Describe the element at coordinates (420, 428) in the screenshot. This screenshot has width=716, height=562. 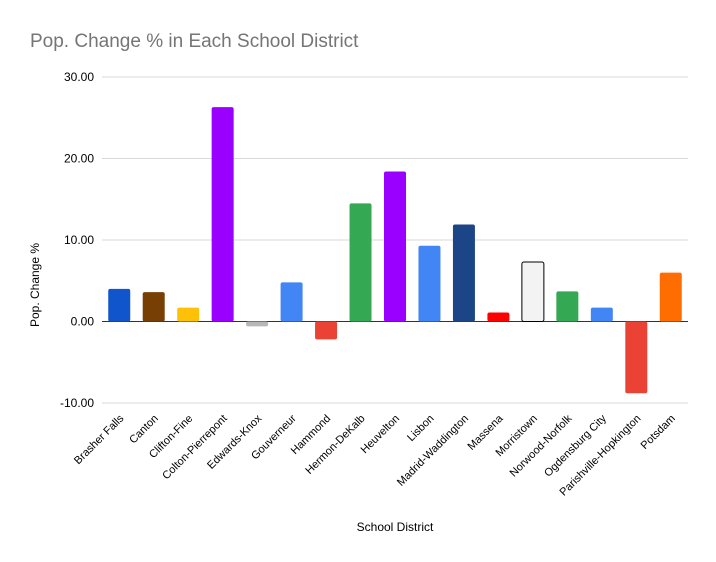
I see `x-tick-label: Lisbon` at that location.